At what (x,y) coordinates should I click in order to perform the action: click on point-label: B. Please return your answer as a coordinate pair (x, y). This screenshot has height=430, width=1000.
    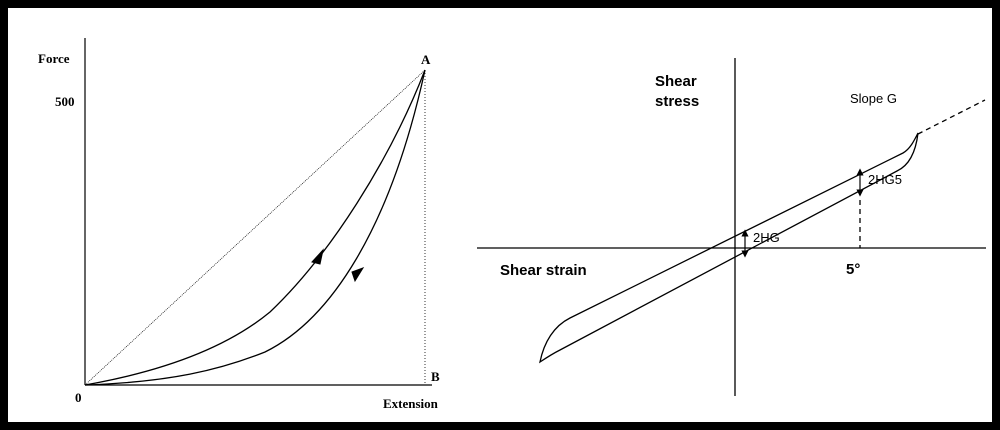
    Looking at the image, I should click on (435, 376).